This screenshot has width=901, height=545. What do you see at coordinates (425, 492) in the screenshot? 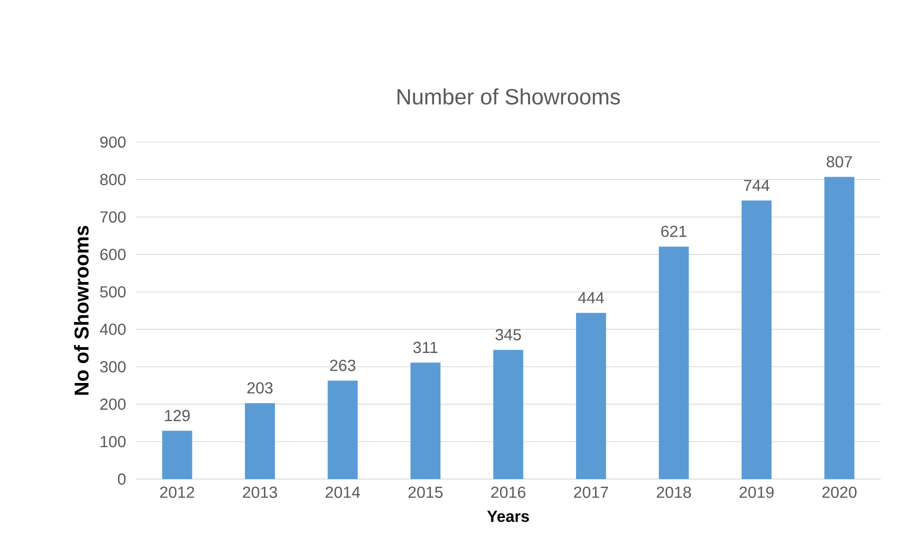
I see `x-tick-label: 2015` at bounding box center [425, 492].